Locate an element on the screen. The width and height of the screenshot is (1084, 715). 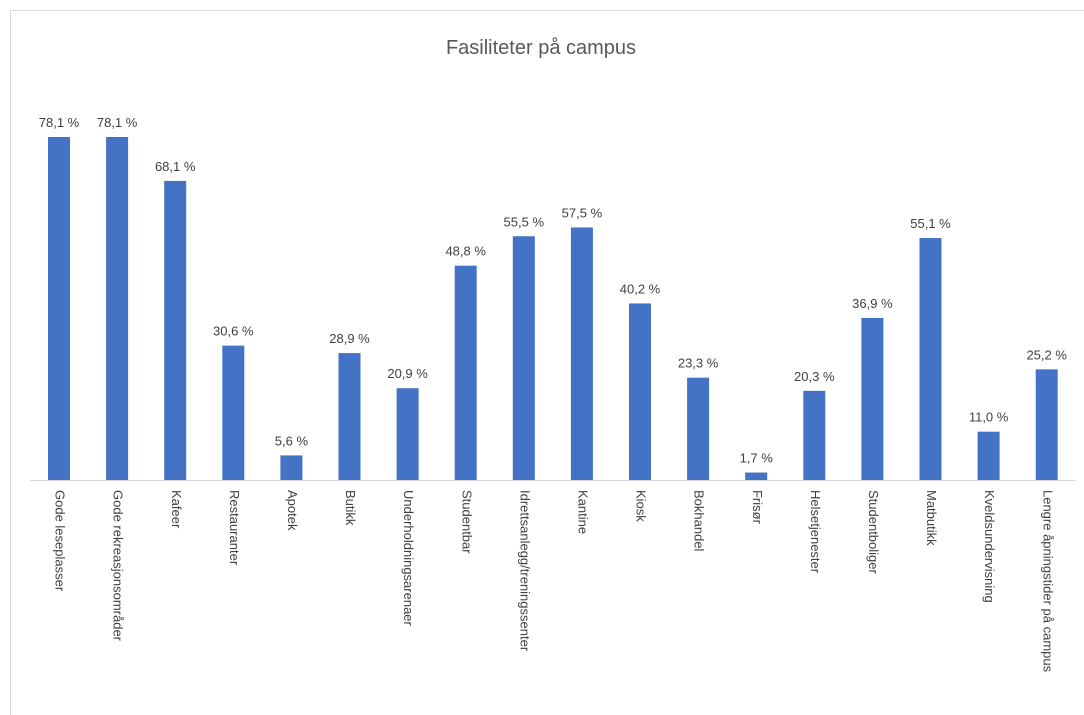
x-tick-label: Kveldsundervisning is located at coordinates (989, 546).